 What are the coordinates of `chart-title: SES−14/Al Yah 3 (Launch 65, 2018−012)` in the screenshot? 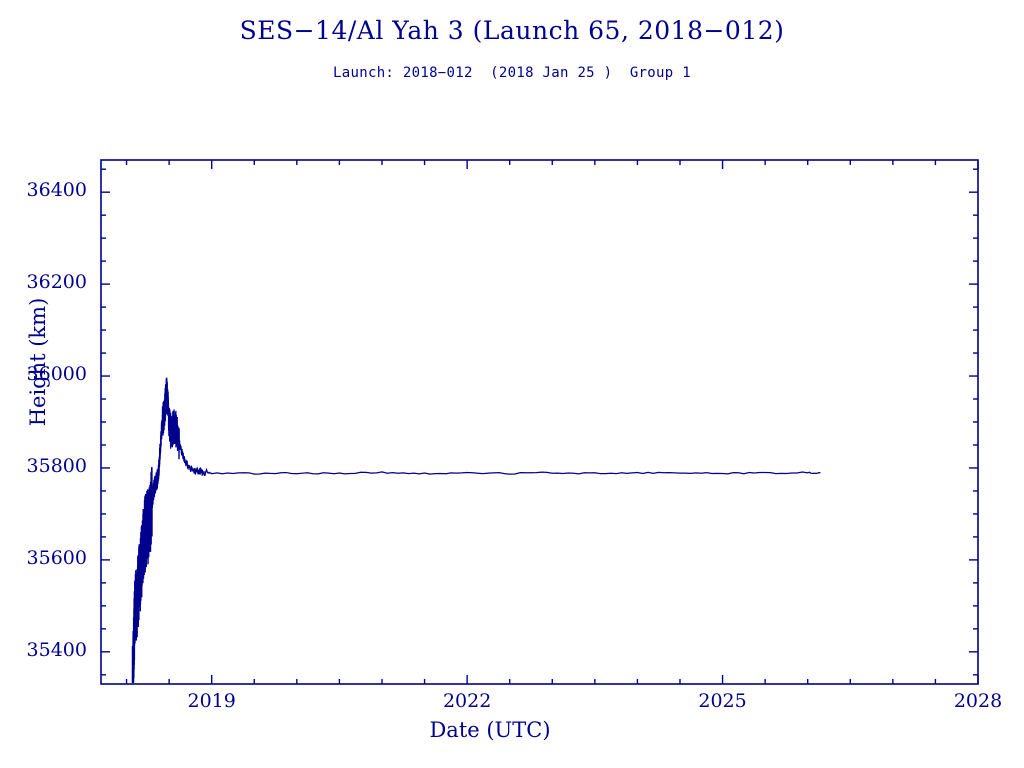 It's located at (512, 30).